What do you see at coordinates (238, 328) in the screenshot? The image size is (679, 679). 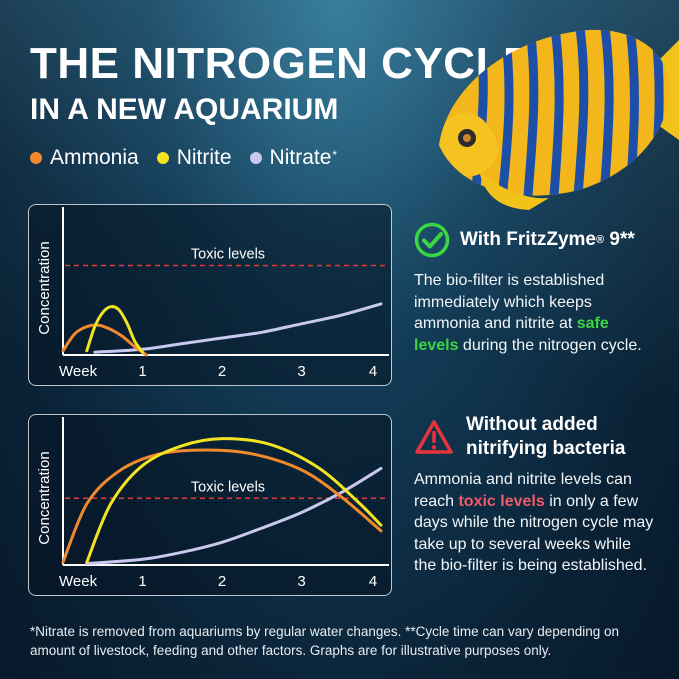 I see `series-line-nitrate` at bounding box center [238, 328].